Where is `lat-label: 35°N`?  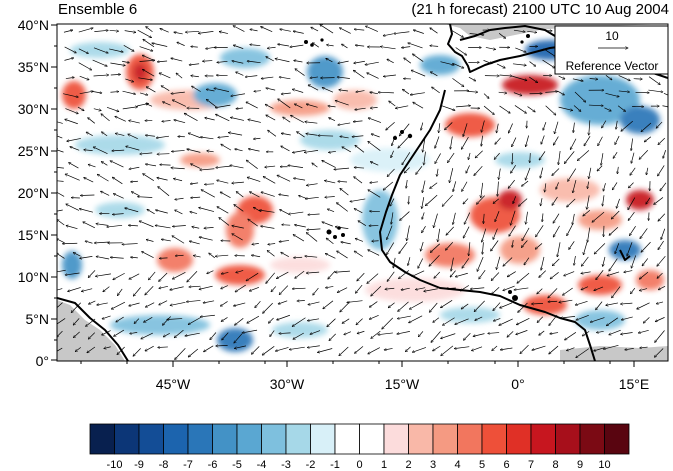 lat-label: 35°N is located at coordinates (33, 67).